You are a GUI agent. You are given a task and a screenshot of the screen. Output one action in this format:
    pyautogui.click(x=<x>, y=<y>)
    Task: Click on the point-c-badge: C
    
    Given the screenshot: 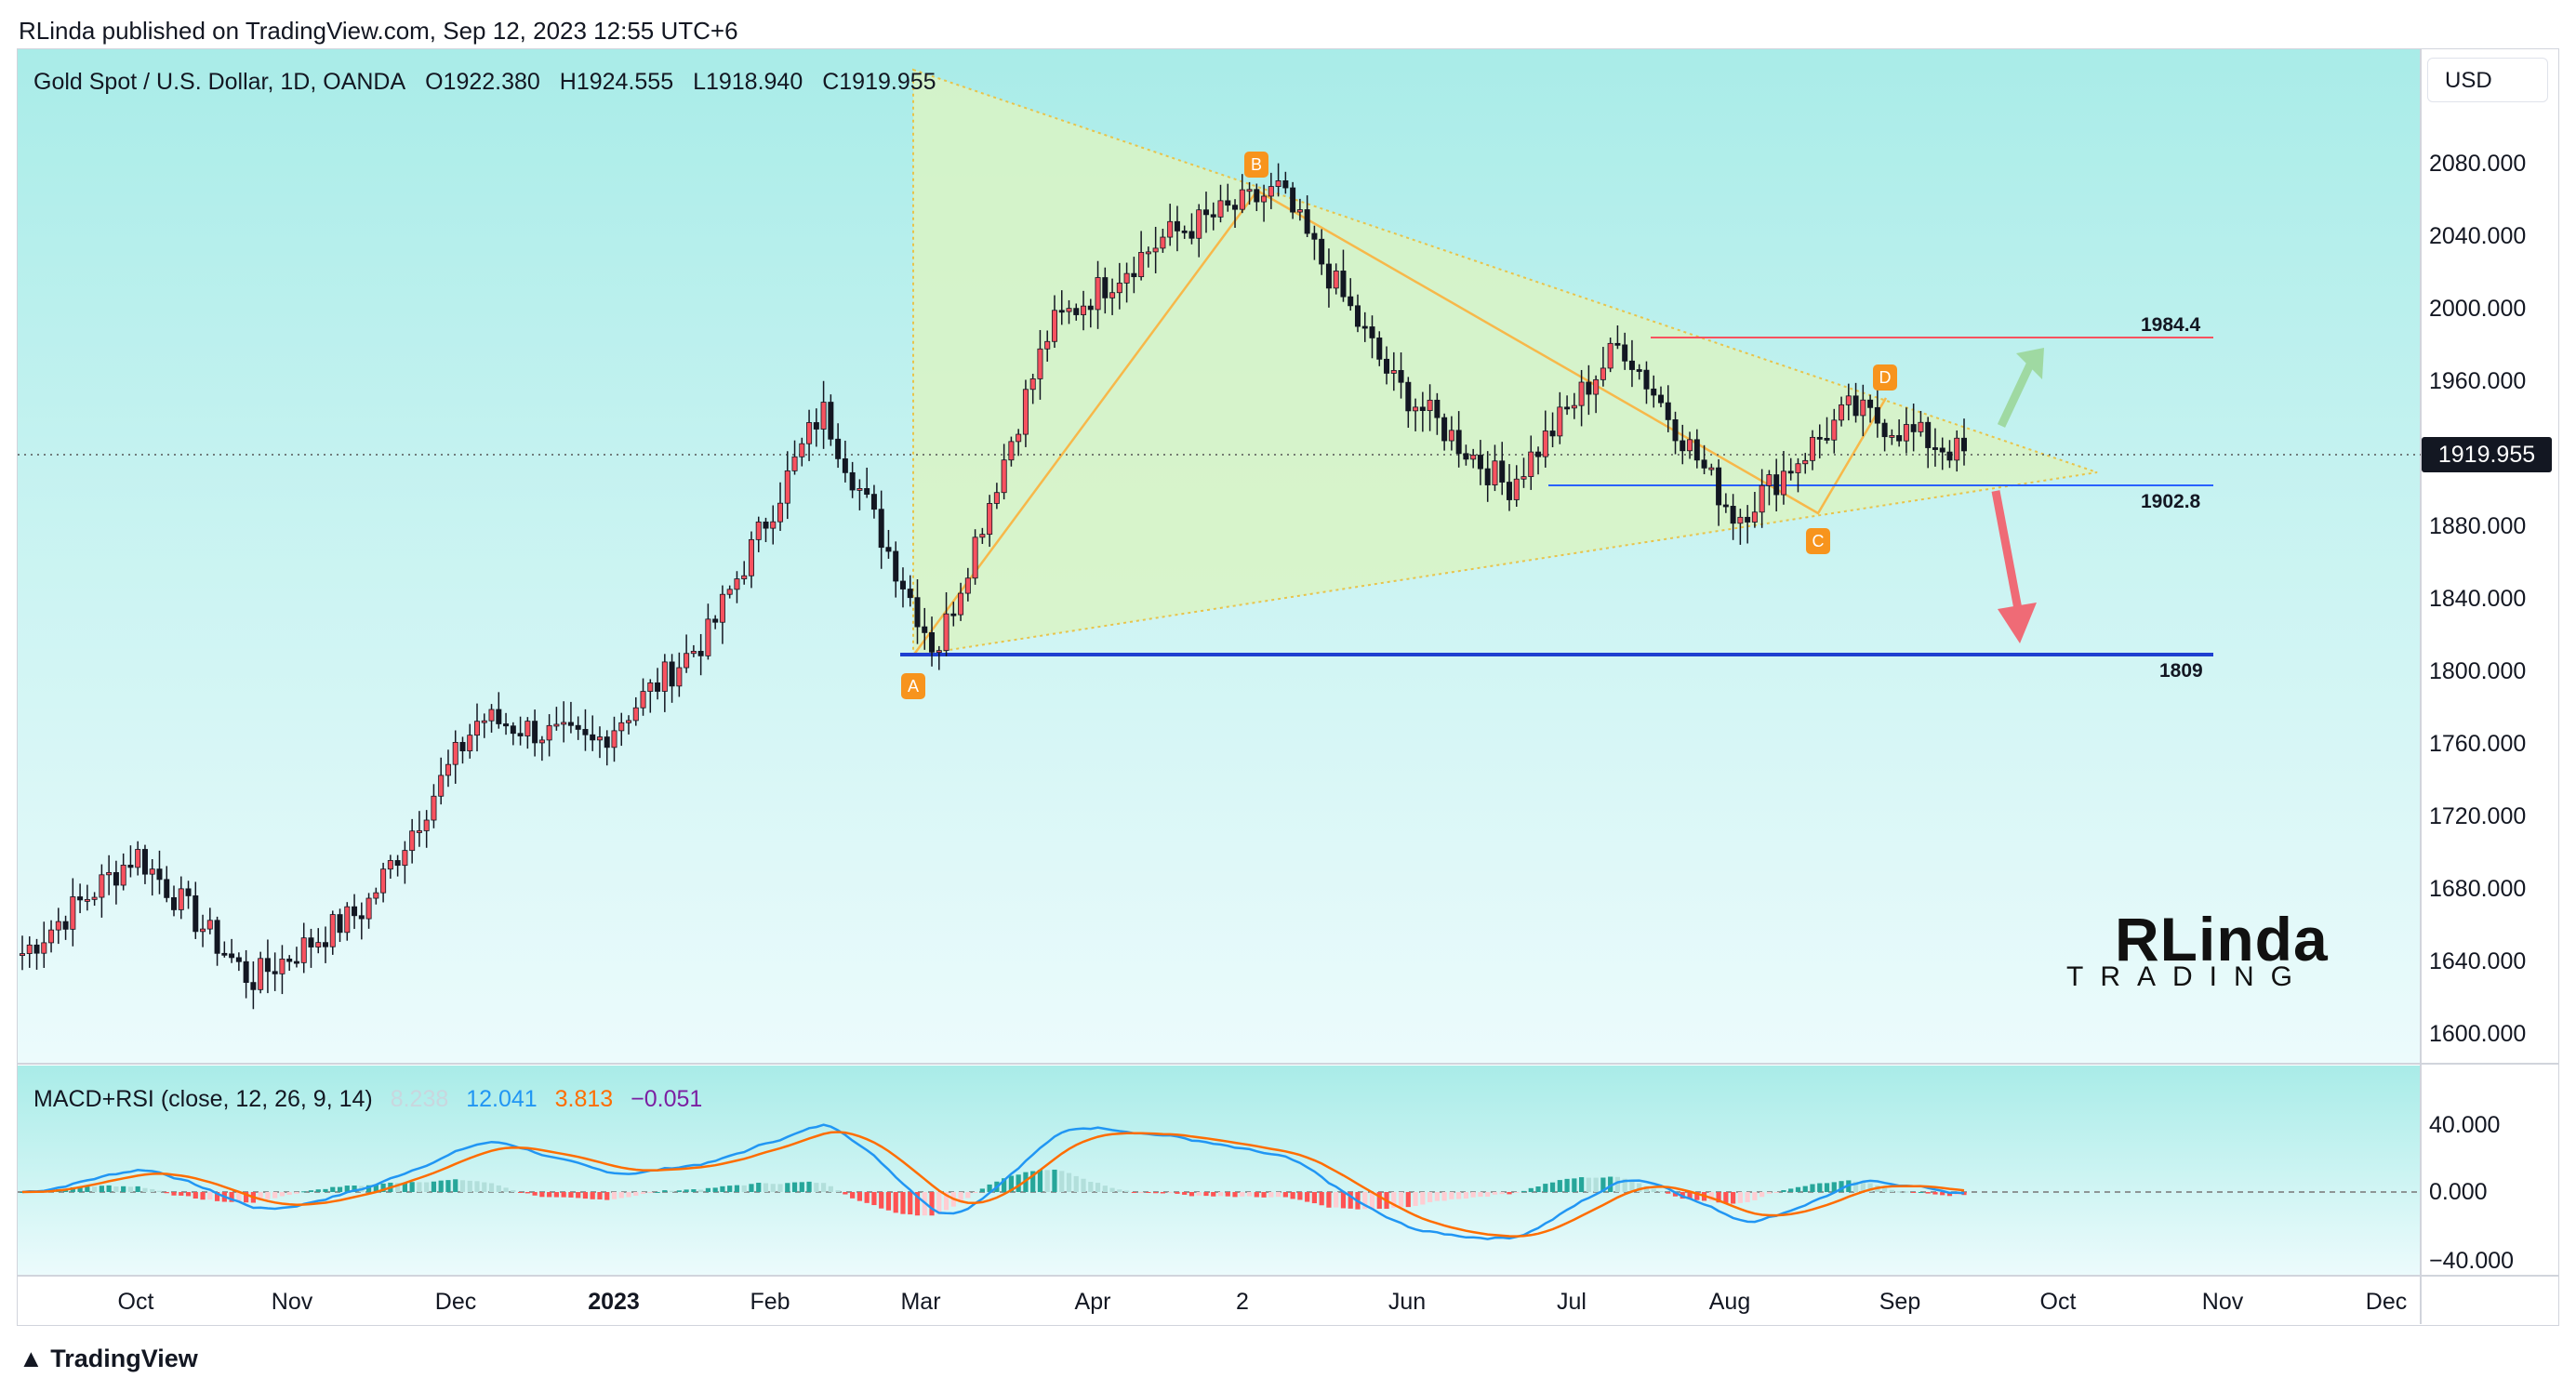 What is the action you would take?
    pyautogui.click(x=1818, y=541)
    